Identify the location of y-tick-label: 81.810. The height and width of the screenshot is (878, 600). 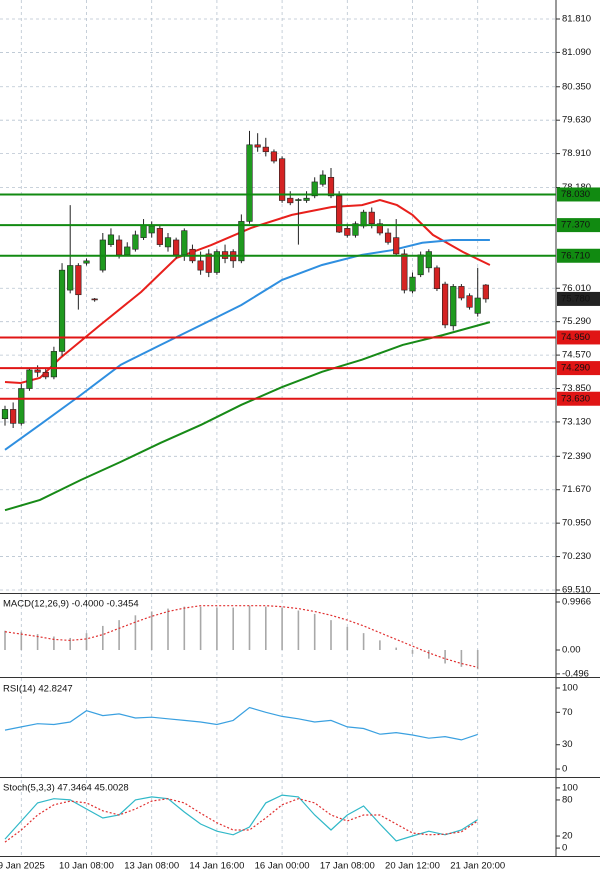
(576, 19).